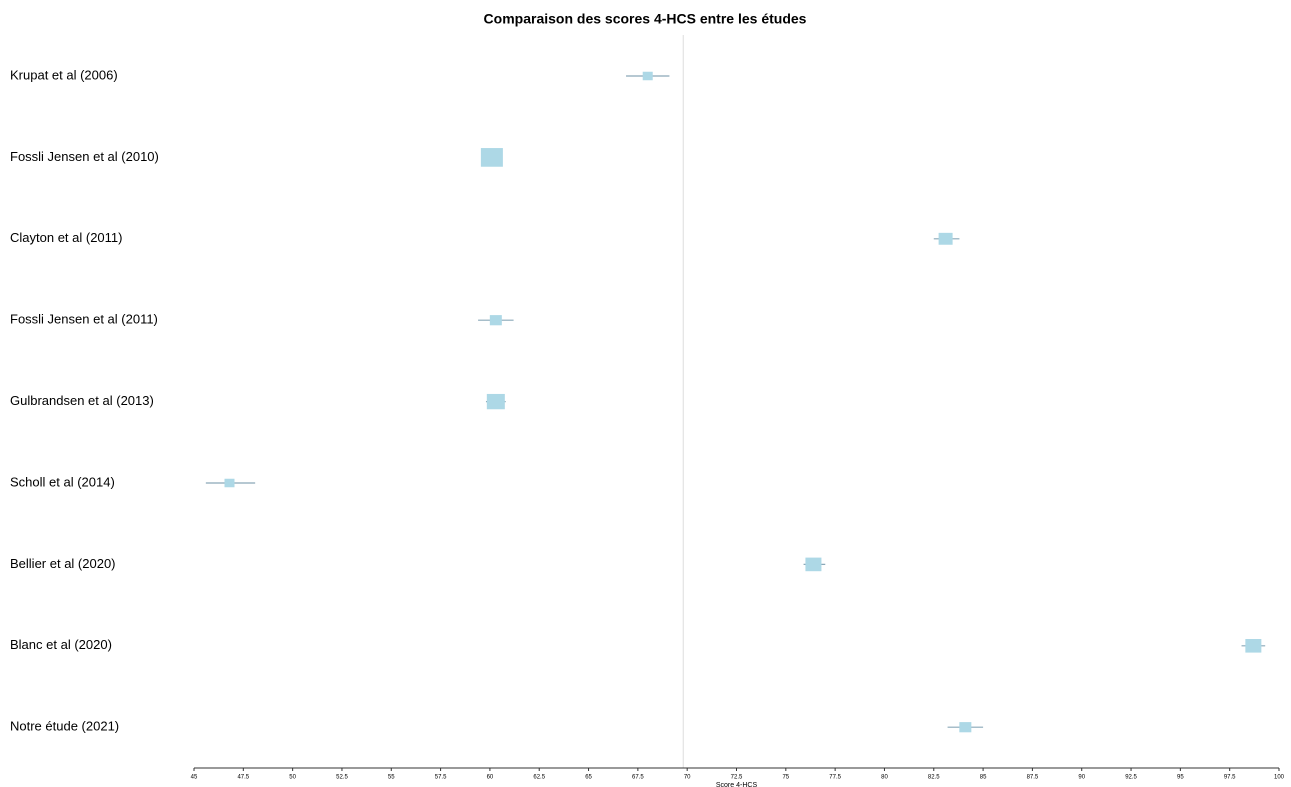 The image size is (1291, 787). What do you see at coordinates (82, 400) in the screenshot?
I see `study-label: Gulbrandsen et al (2013)` at bounding box center [82, 400].